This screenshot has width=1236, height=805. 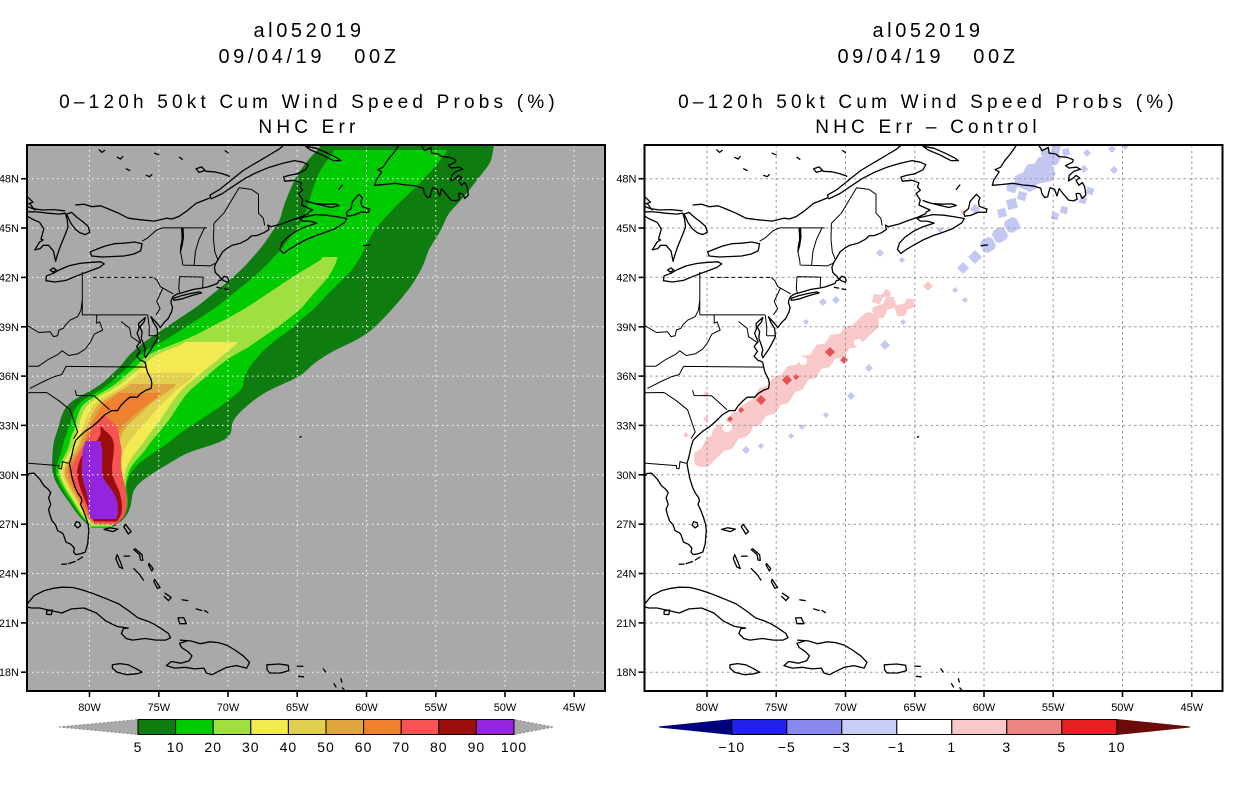 What do you see at coordinates (514, 747) in the screenshot?
I see `svg-text: 100` at bounding box center [514, 747].